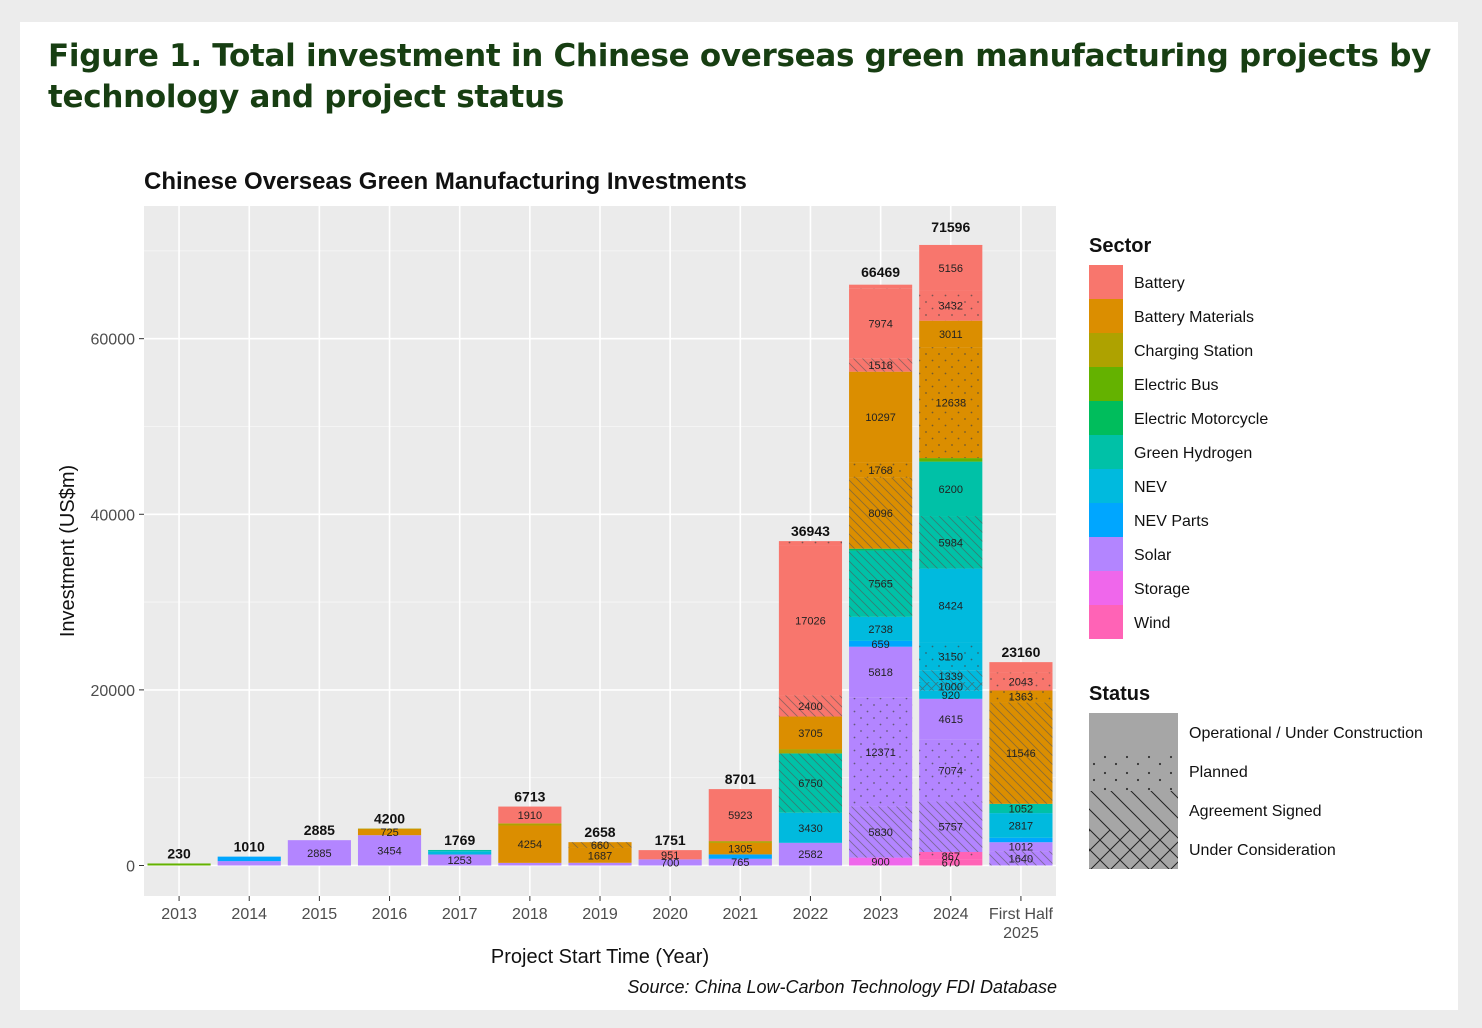 Image resolution: width=1482 pixels, height=1028 pixels. I want to click on segment-label: 3150, so click(951, 657).